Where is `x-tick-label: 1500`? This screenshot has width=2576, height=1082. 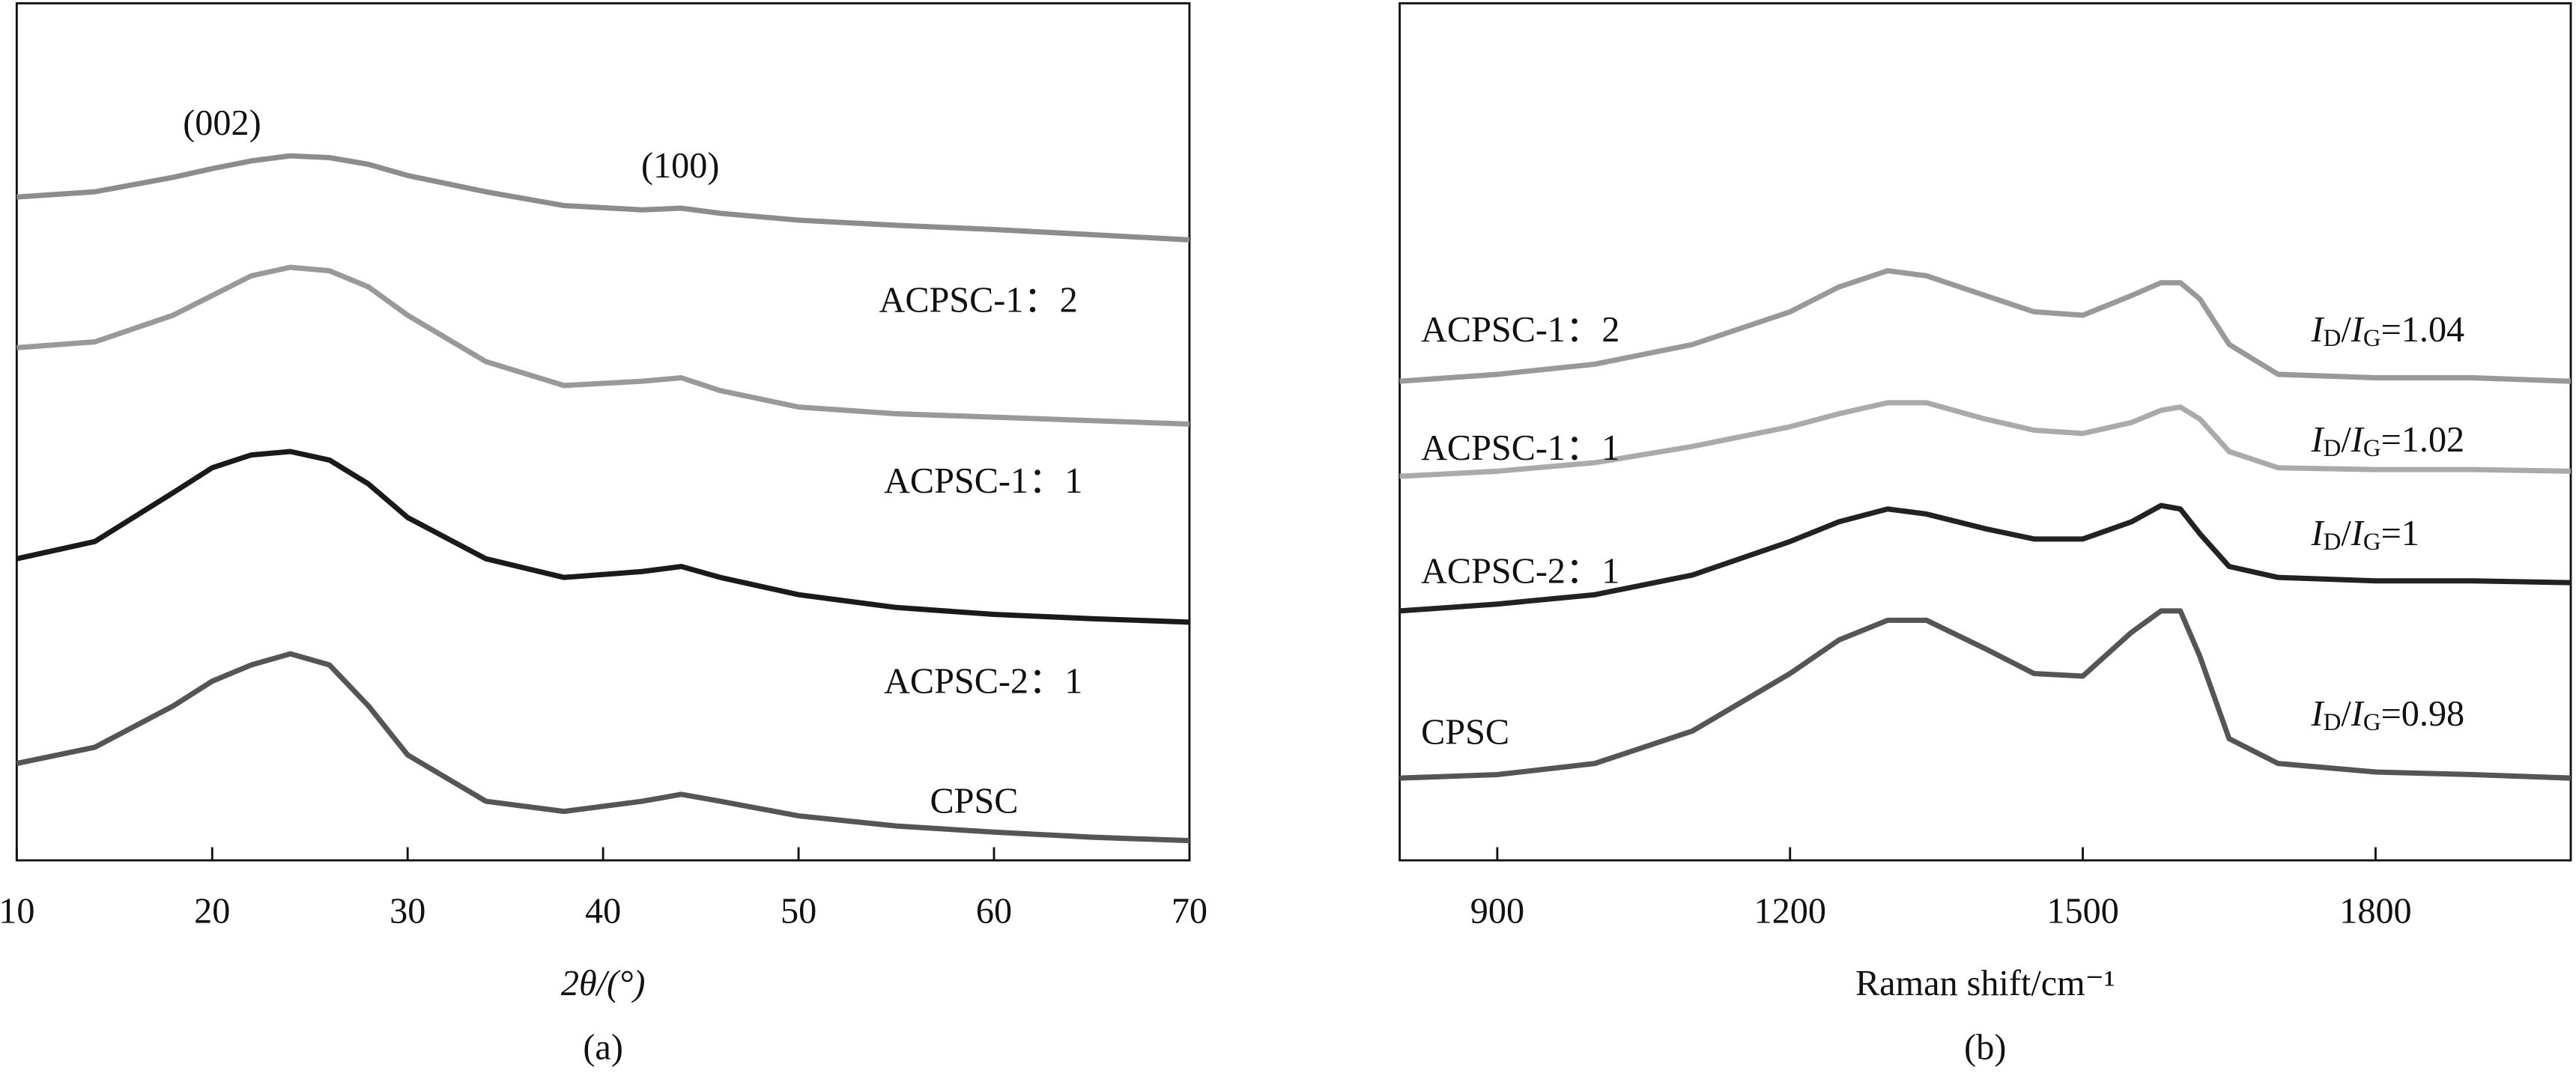
x-tick-label: 1500 is located at coordinates (2082, 911).